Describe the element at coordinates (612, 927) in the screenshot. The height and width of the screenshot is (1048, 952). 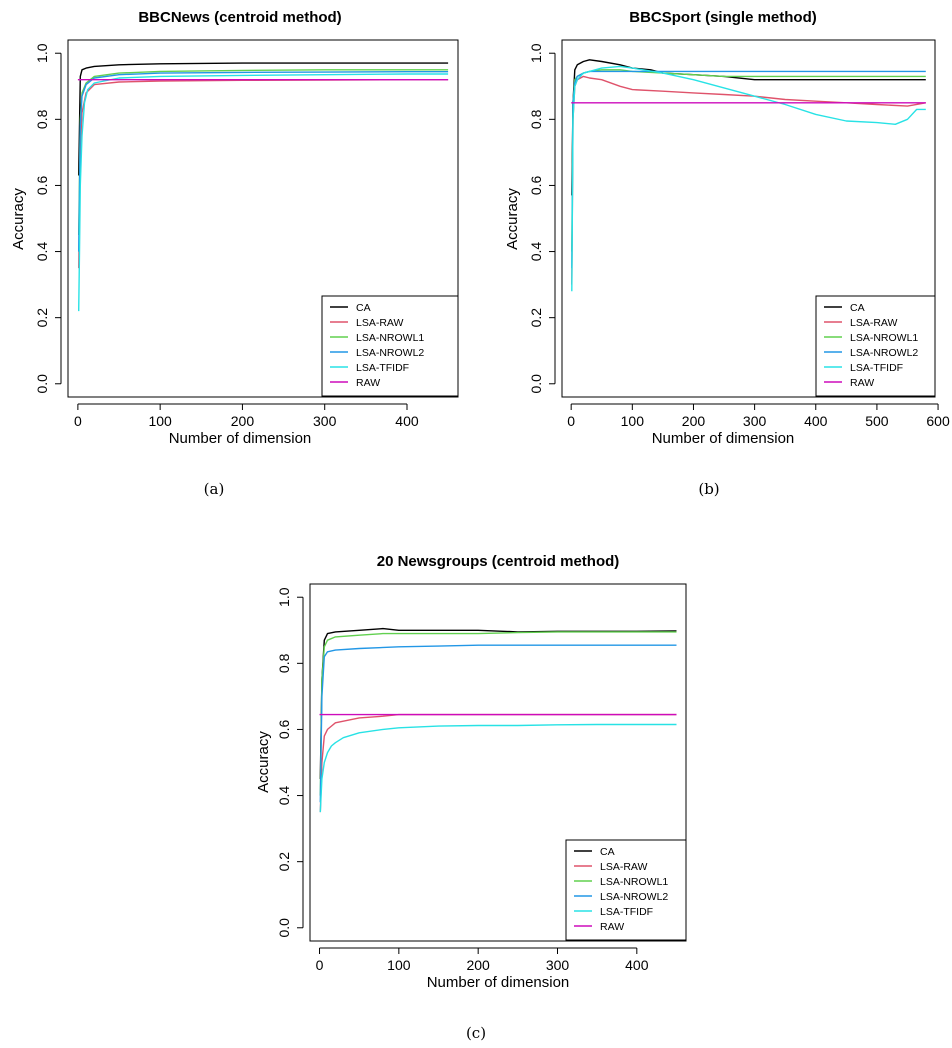
I see `panel-c-legend-label: RAW` at that location.